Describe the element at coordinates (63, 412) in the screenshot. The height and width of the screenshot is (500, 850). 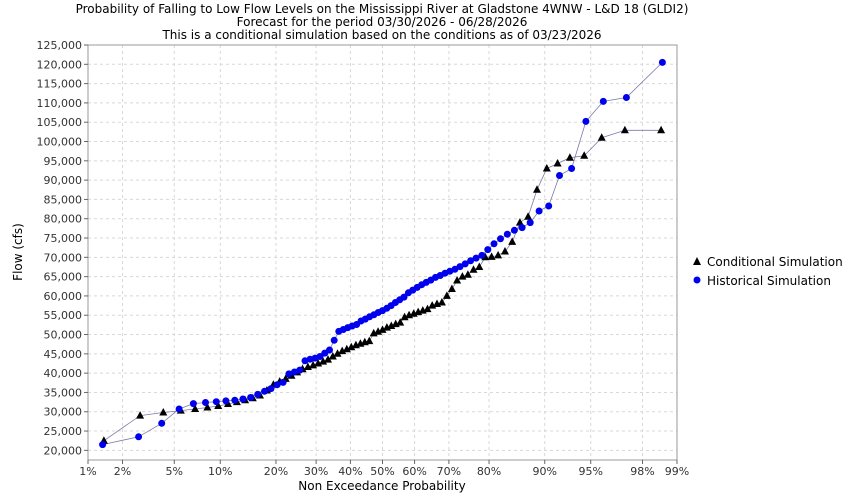
I see `y-tick-label: 30,000` at that location.